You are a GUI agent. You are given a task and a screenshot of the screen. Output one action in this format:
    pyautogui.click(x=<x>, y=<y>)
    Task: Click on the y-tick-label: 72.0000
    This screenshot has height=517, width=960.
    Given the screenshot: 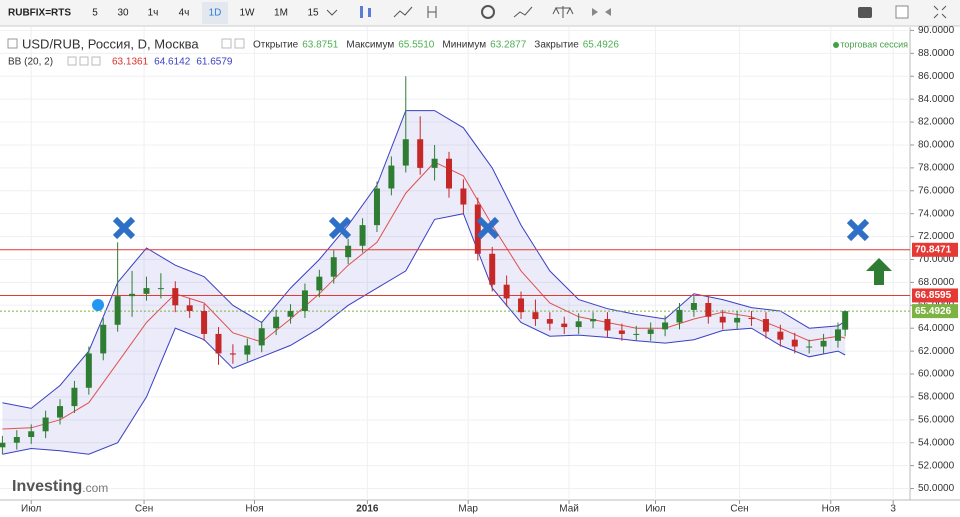 What is the action you would take?
    pyautogui.click(x=936, y=236)
    